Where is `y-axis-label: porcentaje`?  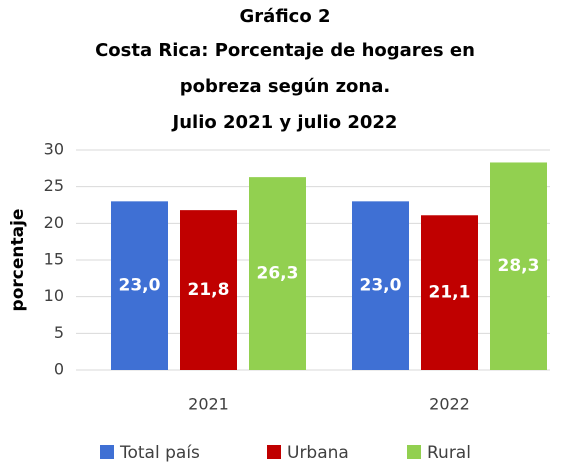
y-axis-label: porcentaje is located at coordinates (18, 260).